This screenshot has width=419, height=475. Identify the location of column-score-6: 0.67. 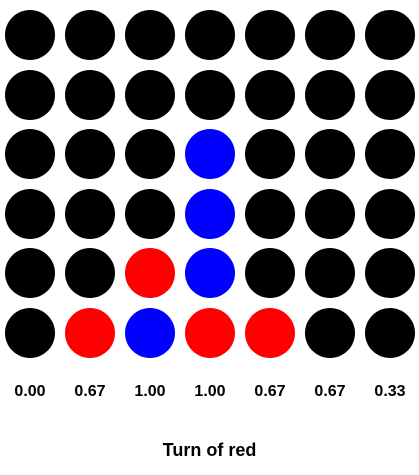
(330, 391).